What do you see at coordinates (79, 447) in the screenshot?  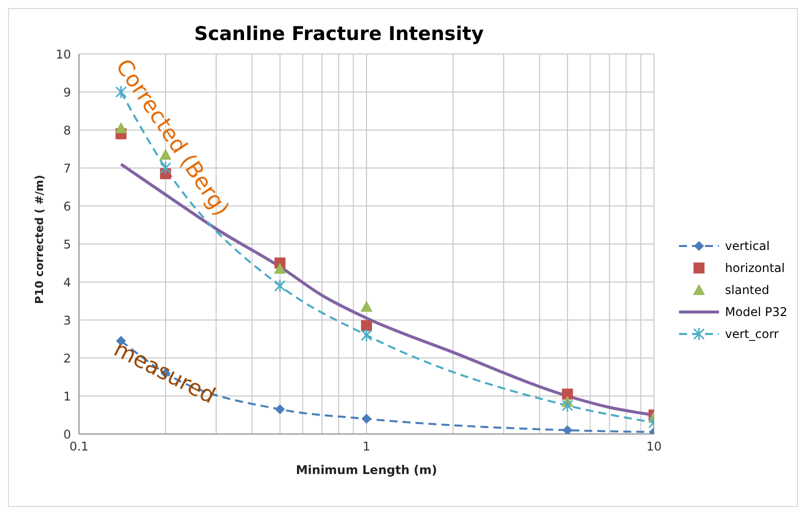 I see `x-tick-label: 0.1` at bounding box center [79, 447].